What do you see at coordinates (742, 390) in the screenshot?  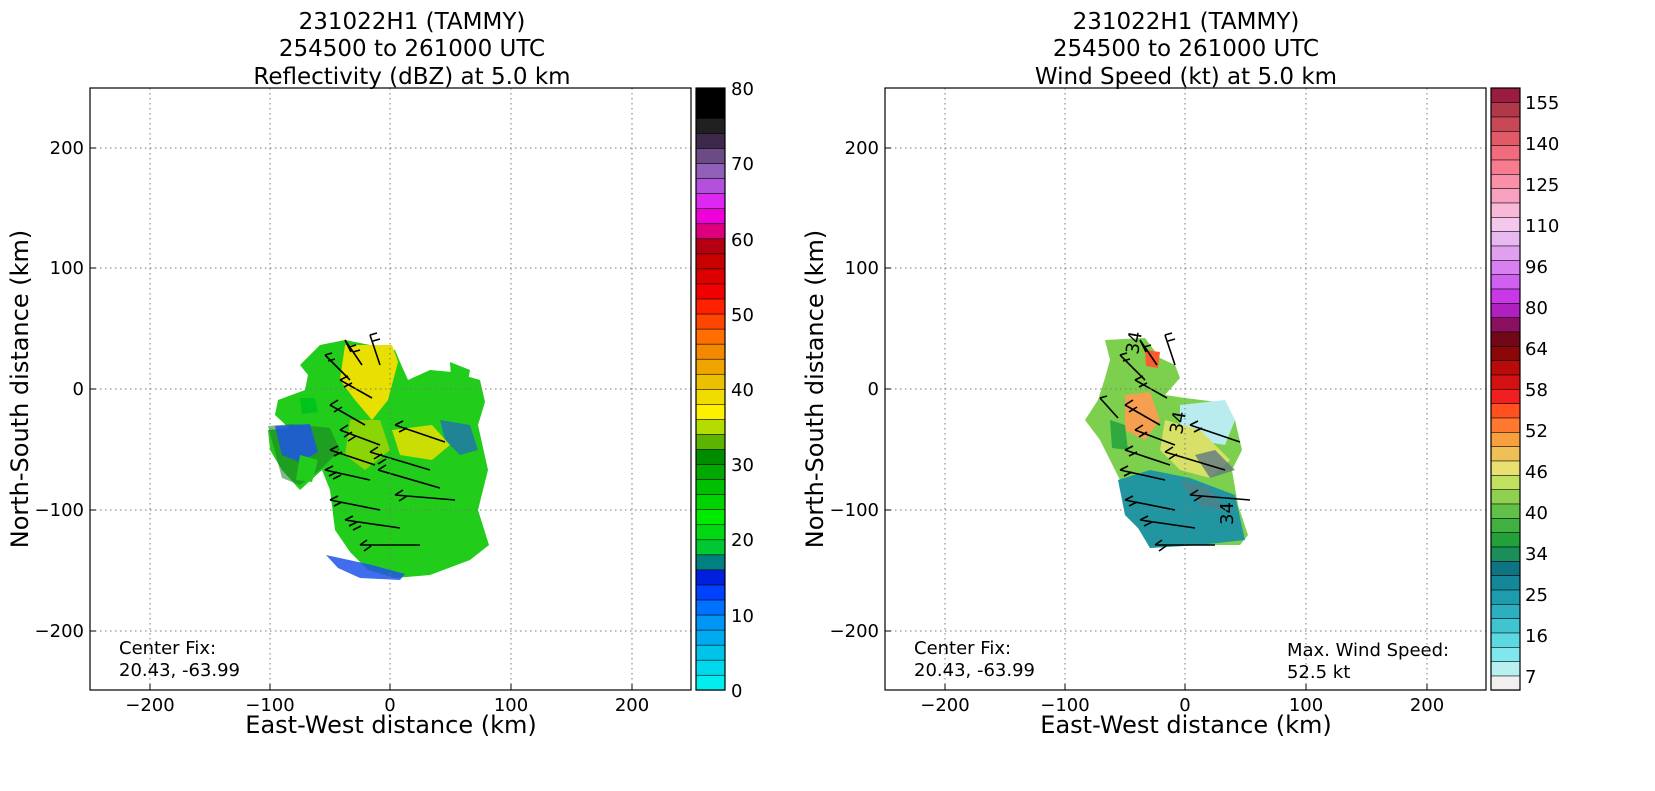 I see `reflectivity-colorbar-labels: 80 70 60 50 40 30 20 10 0` at bounding box center [742, 390].